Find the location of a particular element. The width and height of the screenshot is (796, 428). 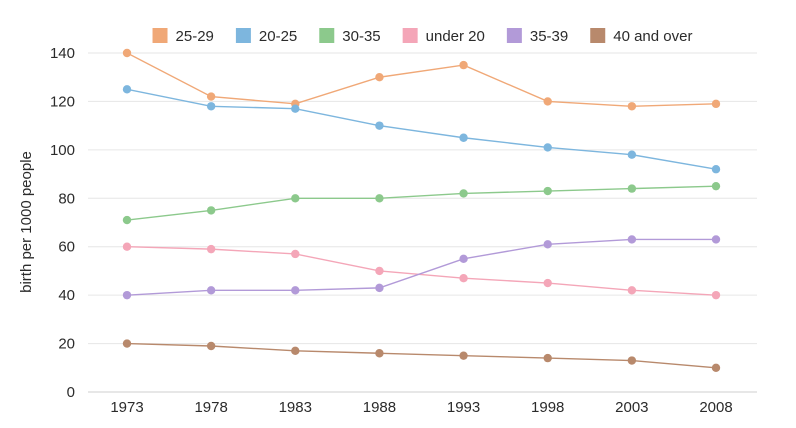

legend: 25-29 20-25 30-35 under 20 35-39 40 and over is located at coordinates (422, 36).